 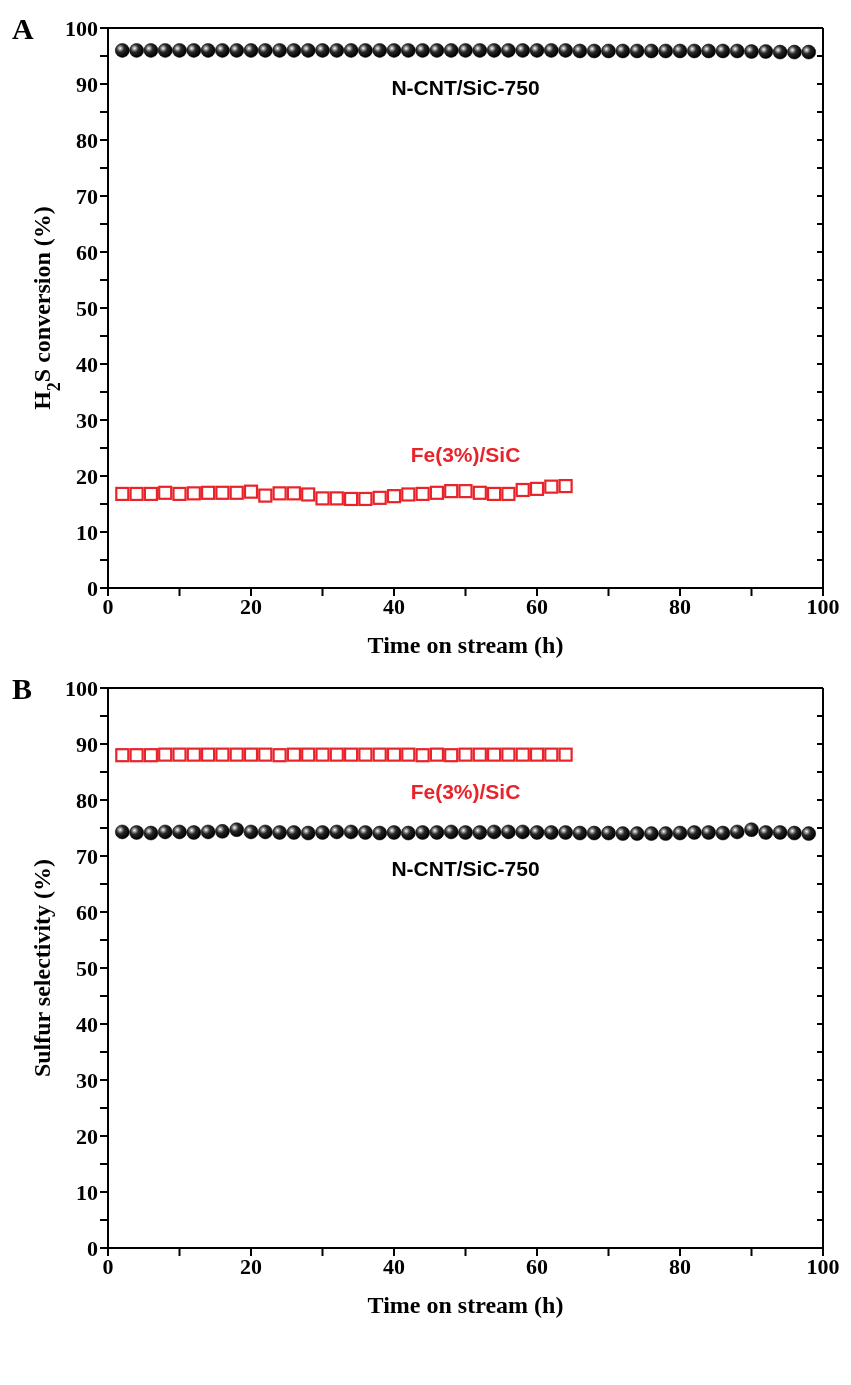 I want to click on text: B, so click(x=22, y=689).